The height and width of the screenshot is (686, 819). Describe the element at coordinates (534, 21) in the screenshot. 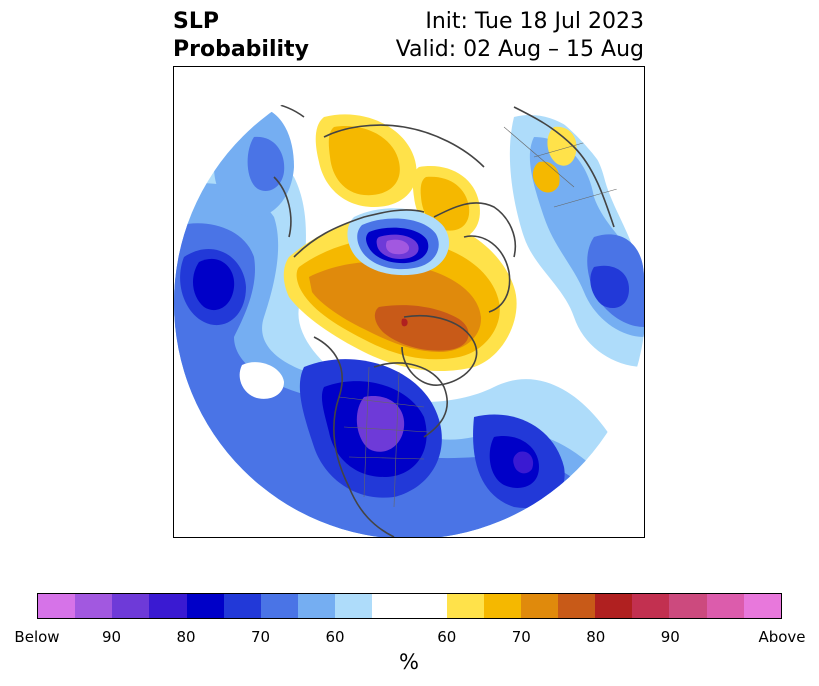

I see `init-date: Init: Tue 18 Jul 2023` at that location.